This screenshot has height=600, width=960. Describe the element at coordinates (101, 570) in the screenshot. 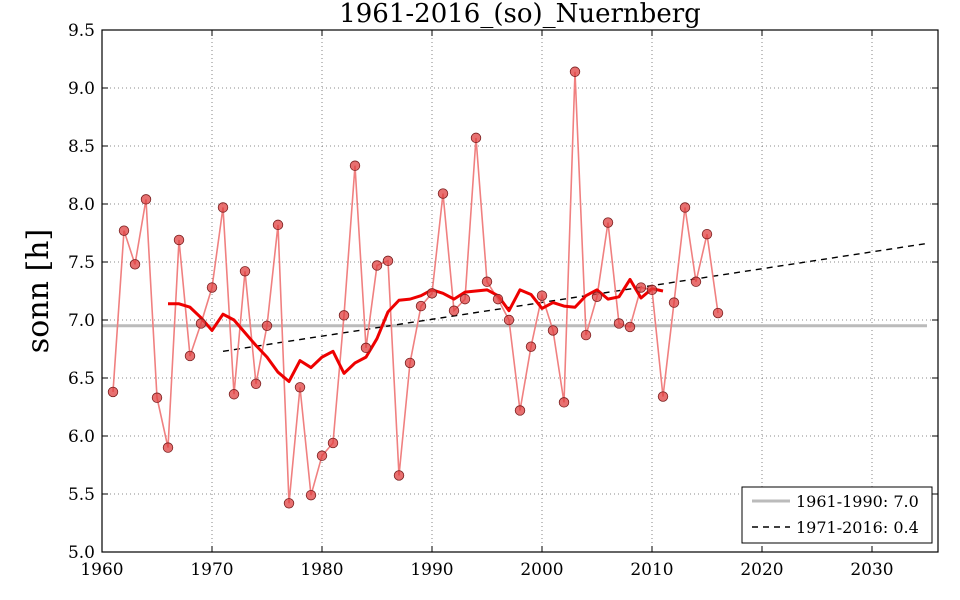

I see `x-tick-label: 1960` at that location.